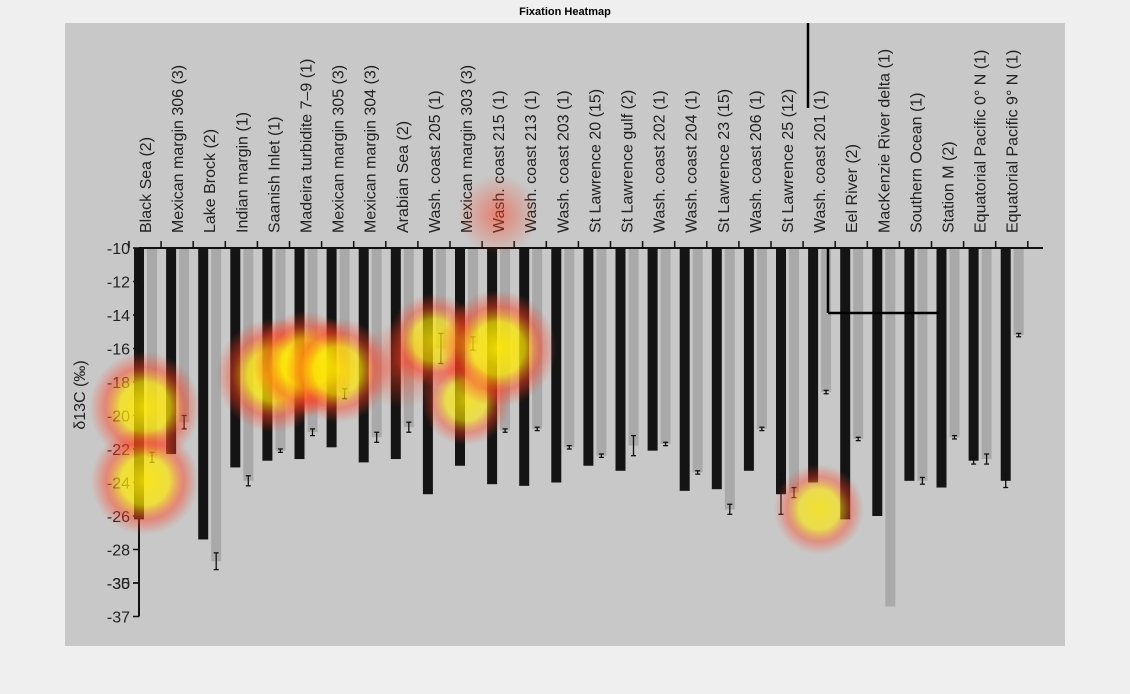  What do you see at coordinates (788, 161) in the screenshot?
I see `category-label: St Lawrence 25 (12)` at bounding box center [788, 161].